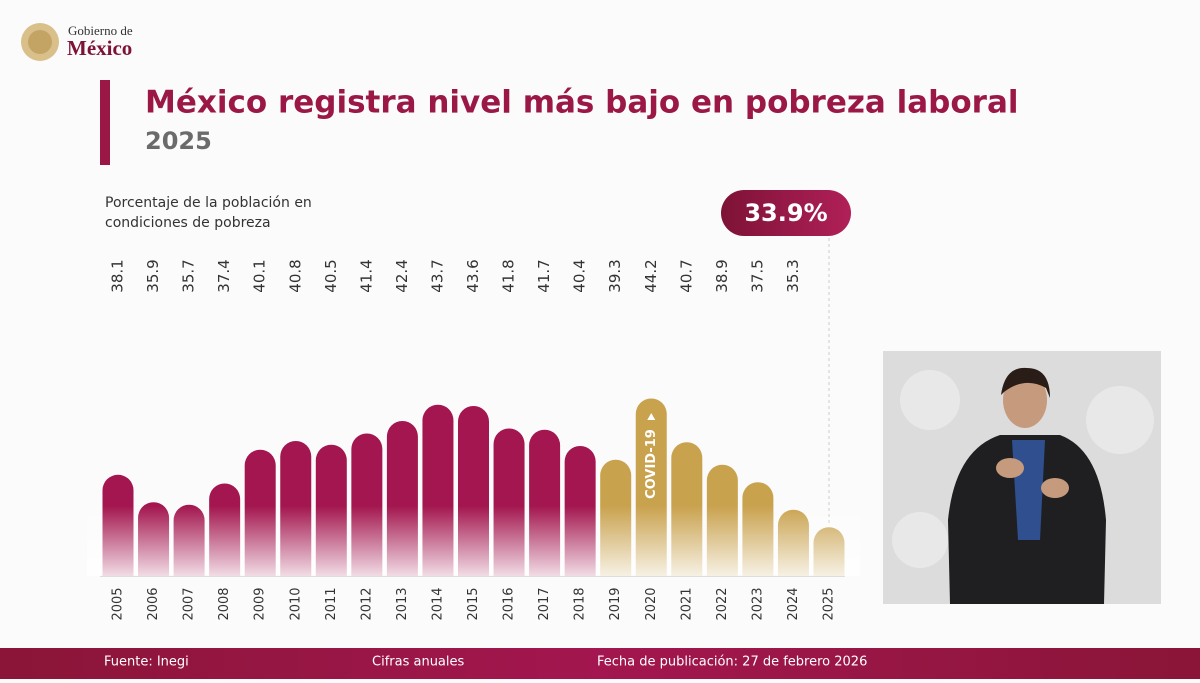 This screenshot has height=683, width=1200. Describe the element at coordinates (793, 603) in the screenshot. I see `x-tick-label: 2024` at that location.